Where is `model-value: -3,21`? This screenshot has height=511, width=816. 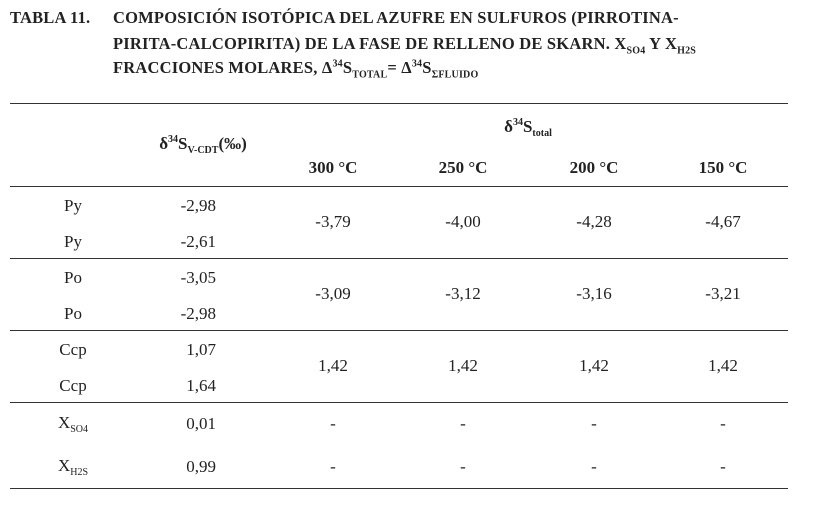 model-value: -3,21 is located at coordinates (723, 293).